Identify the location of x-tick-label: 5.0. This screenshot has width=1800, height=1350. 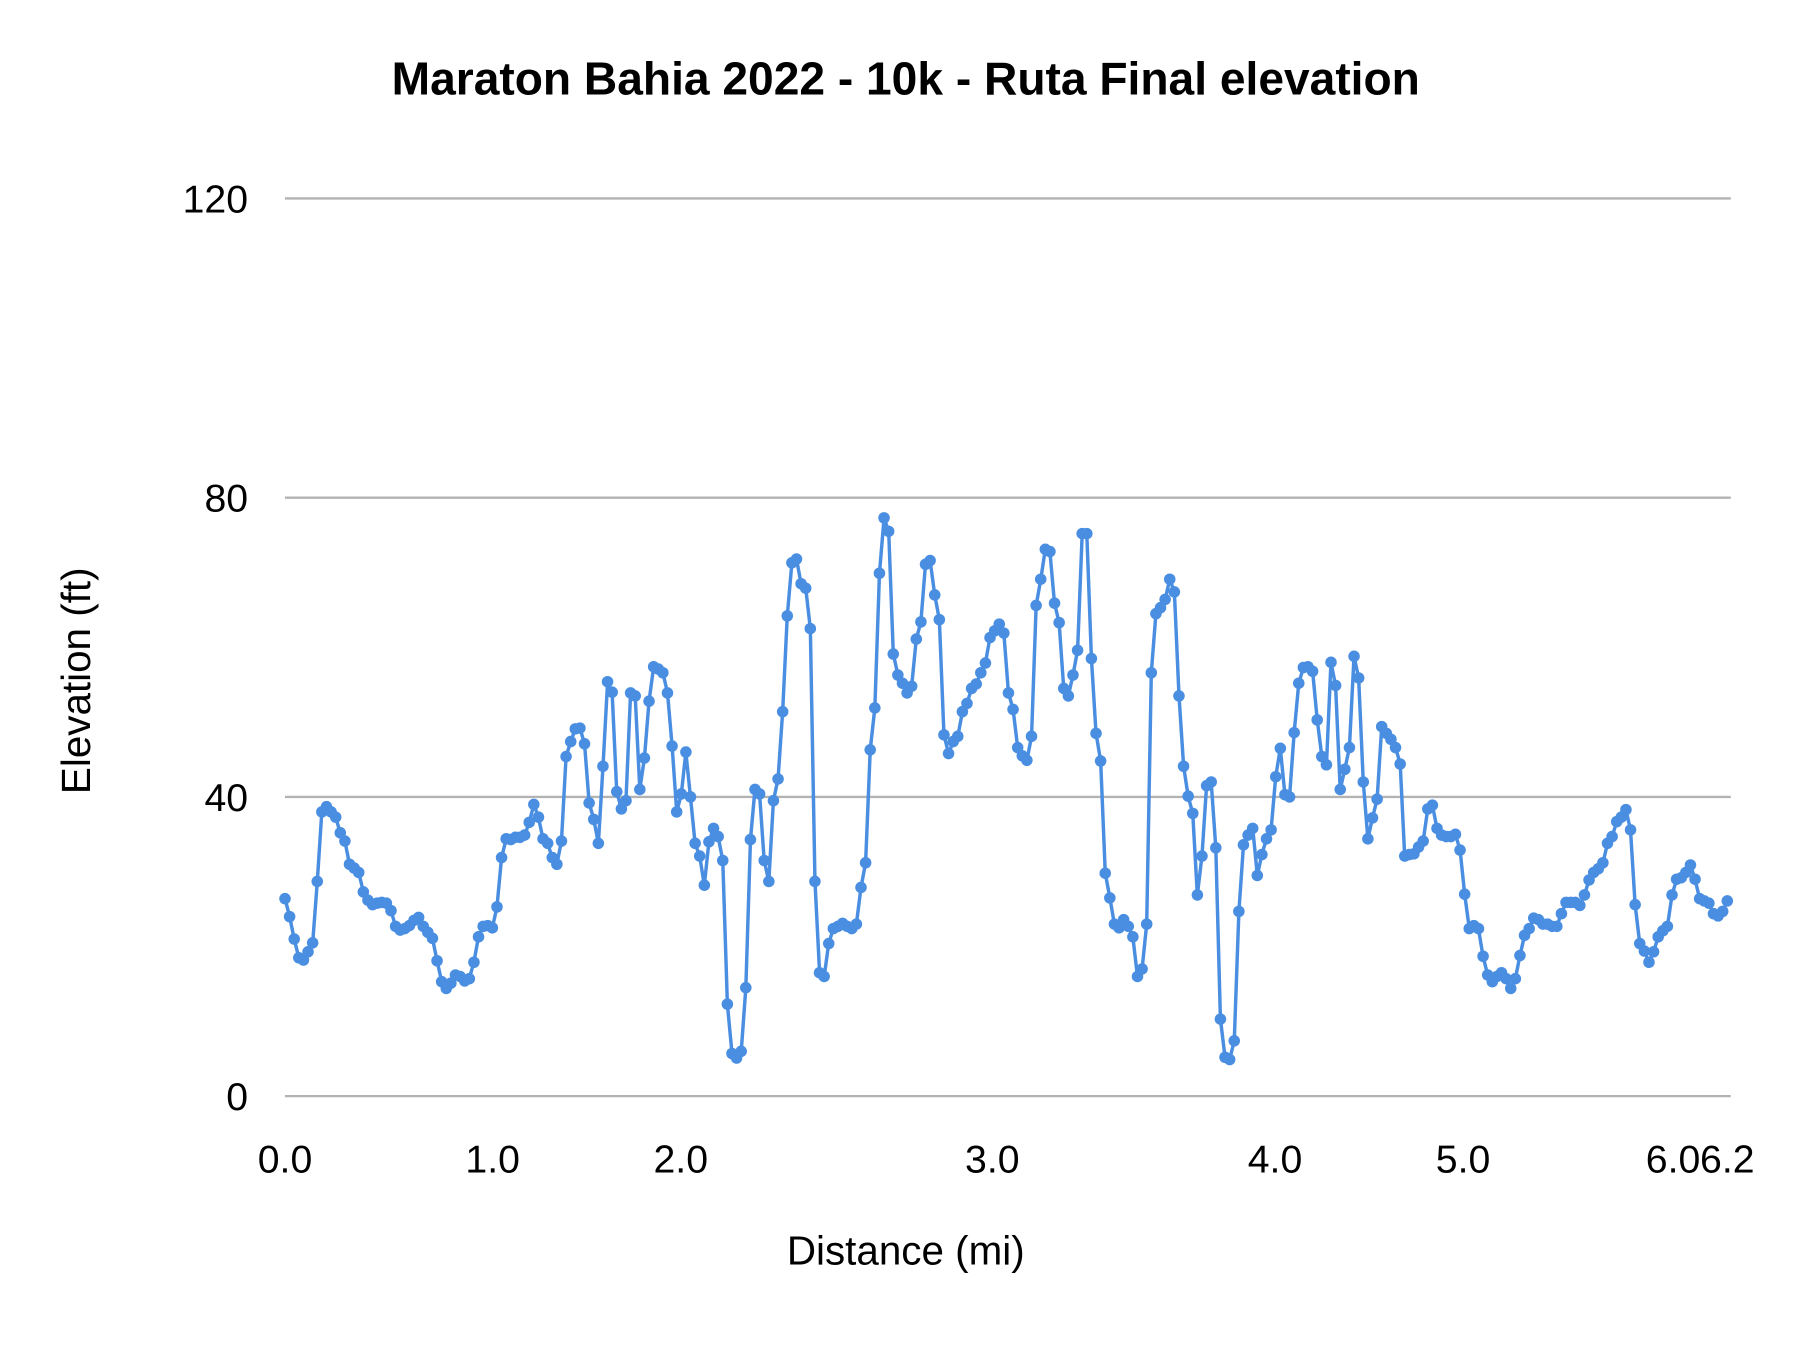
(1463, 1159).